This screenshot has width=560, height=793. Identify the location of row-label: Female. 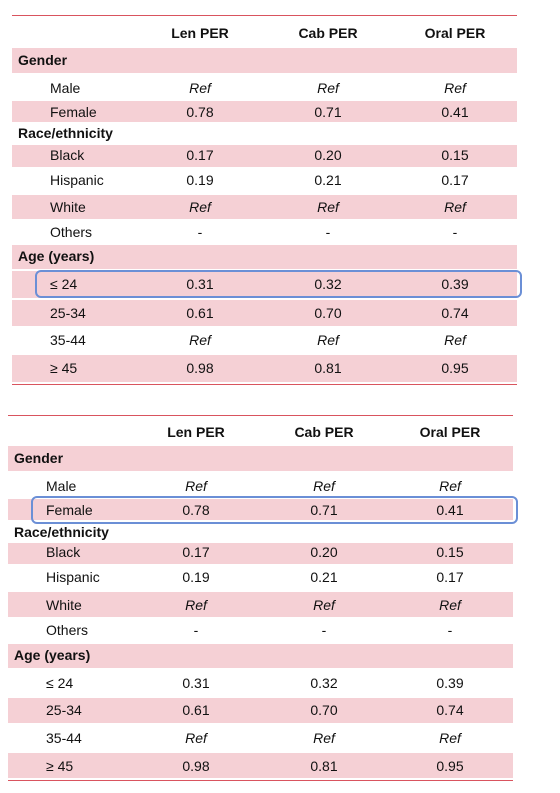
(69, 510).